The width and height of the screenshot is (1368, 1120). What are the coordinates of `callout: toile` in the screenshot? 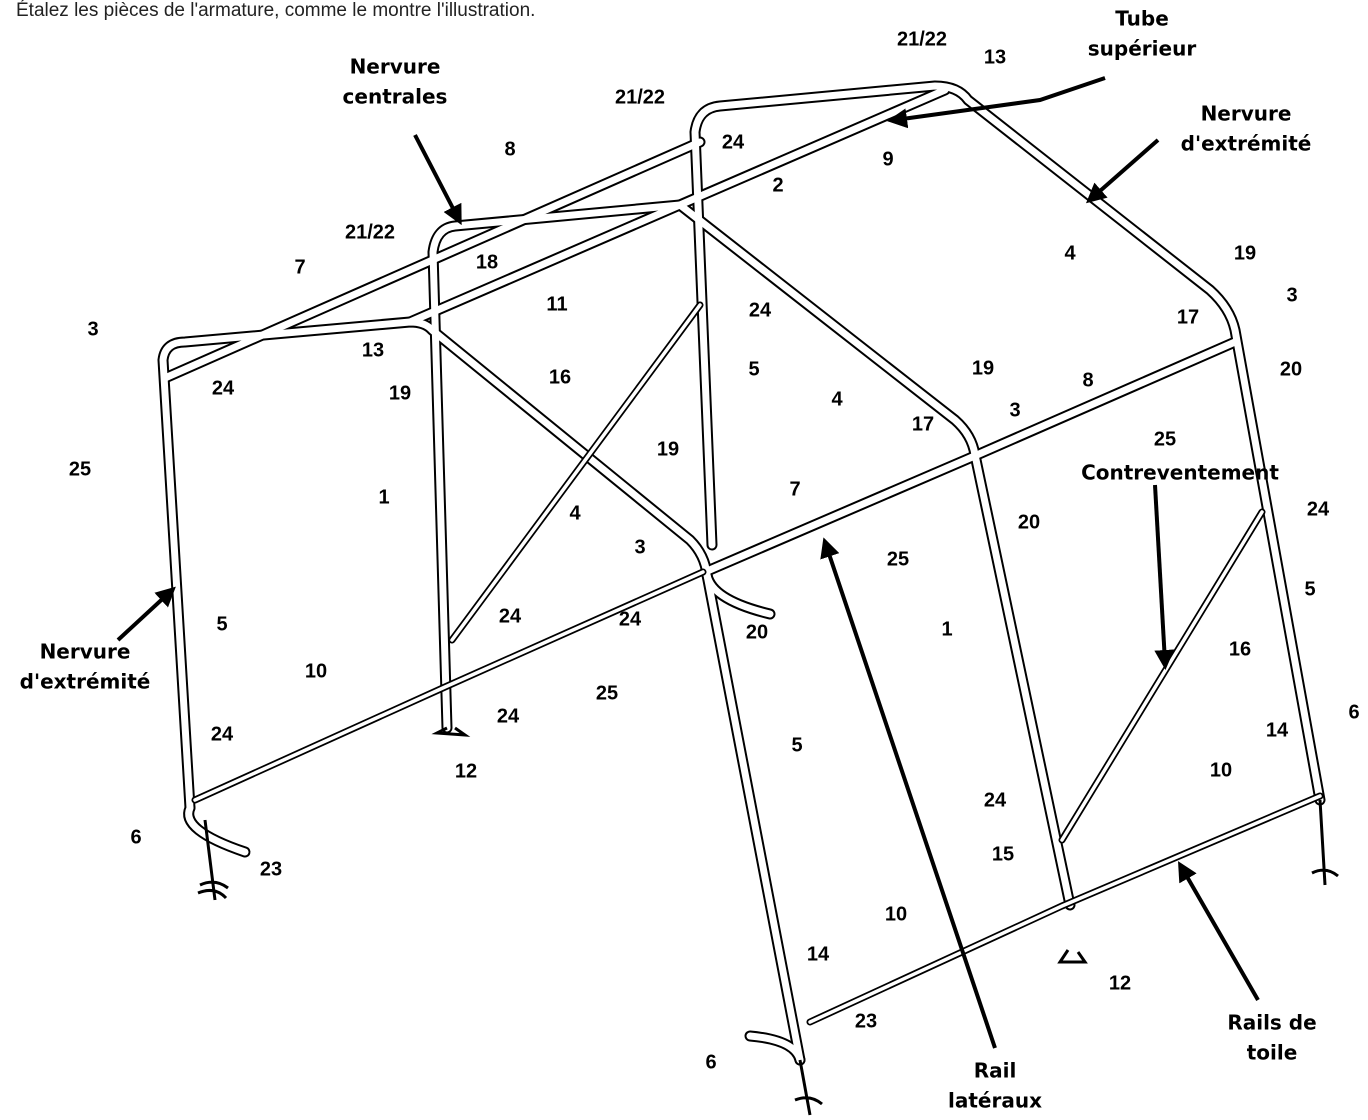 It's located at (1272, 1053).